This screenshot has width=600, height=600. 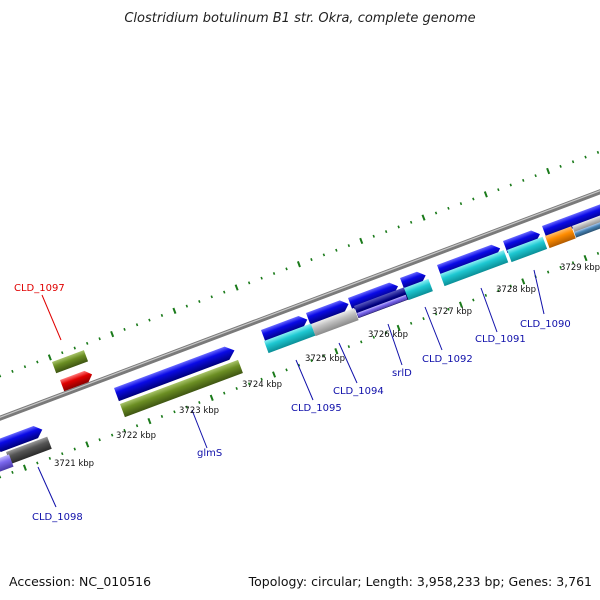 I want to click on gene-label-cld-1094: CLD_1094, so click(x=358, y=391).